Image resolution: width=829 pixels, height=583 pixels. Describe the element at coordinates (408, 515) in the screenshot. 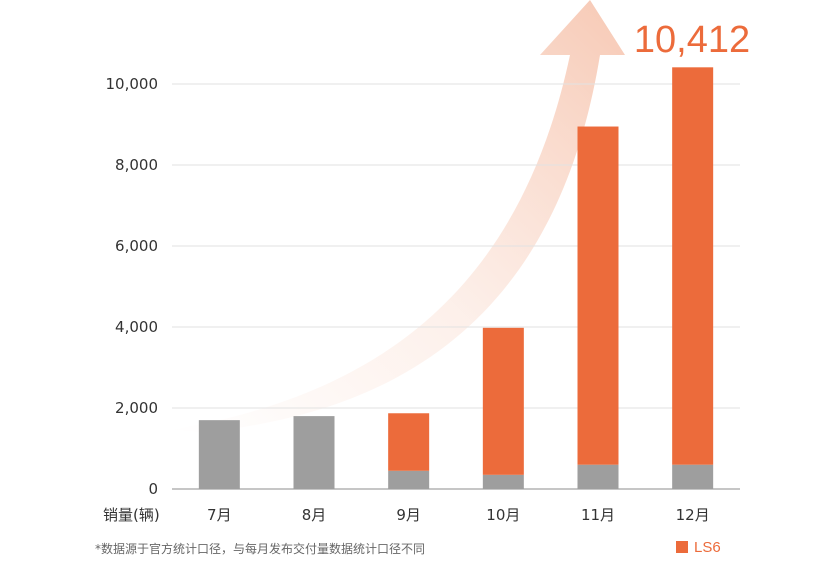

I see `x-tick-label: 9月` at that location.